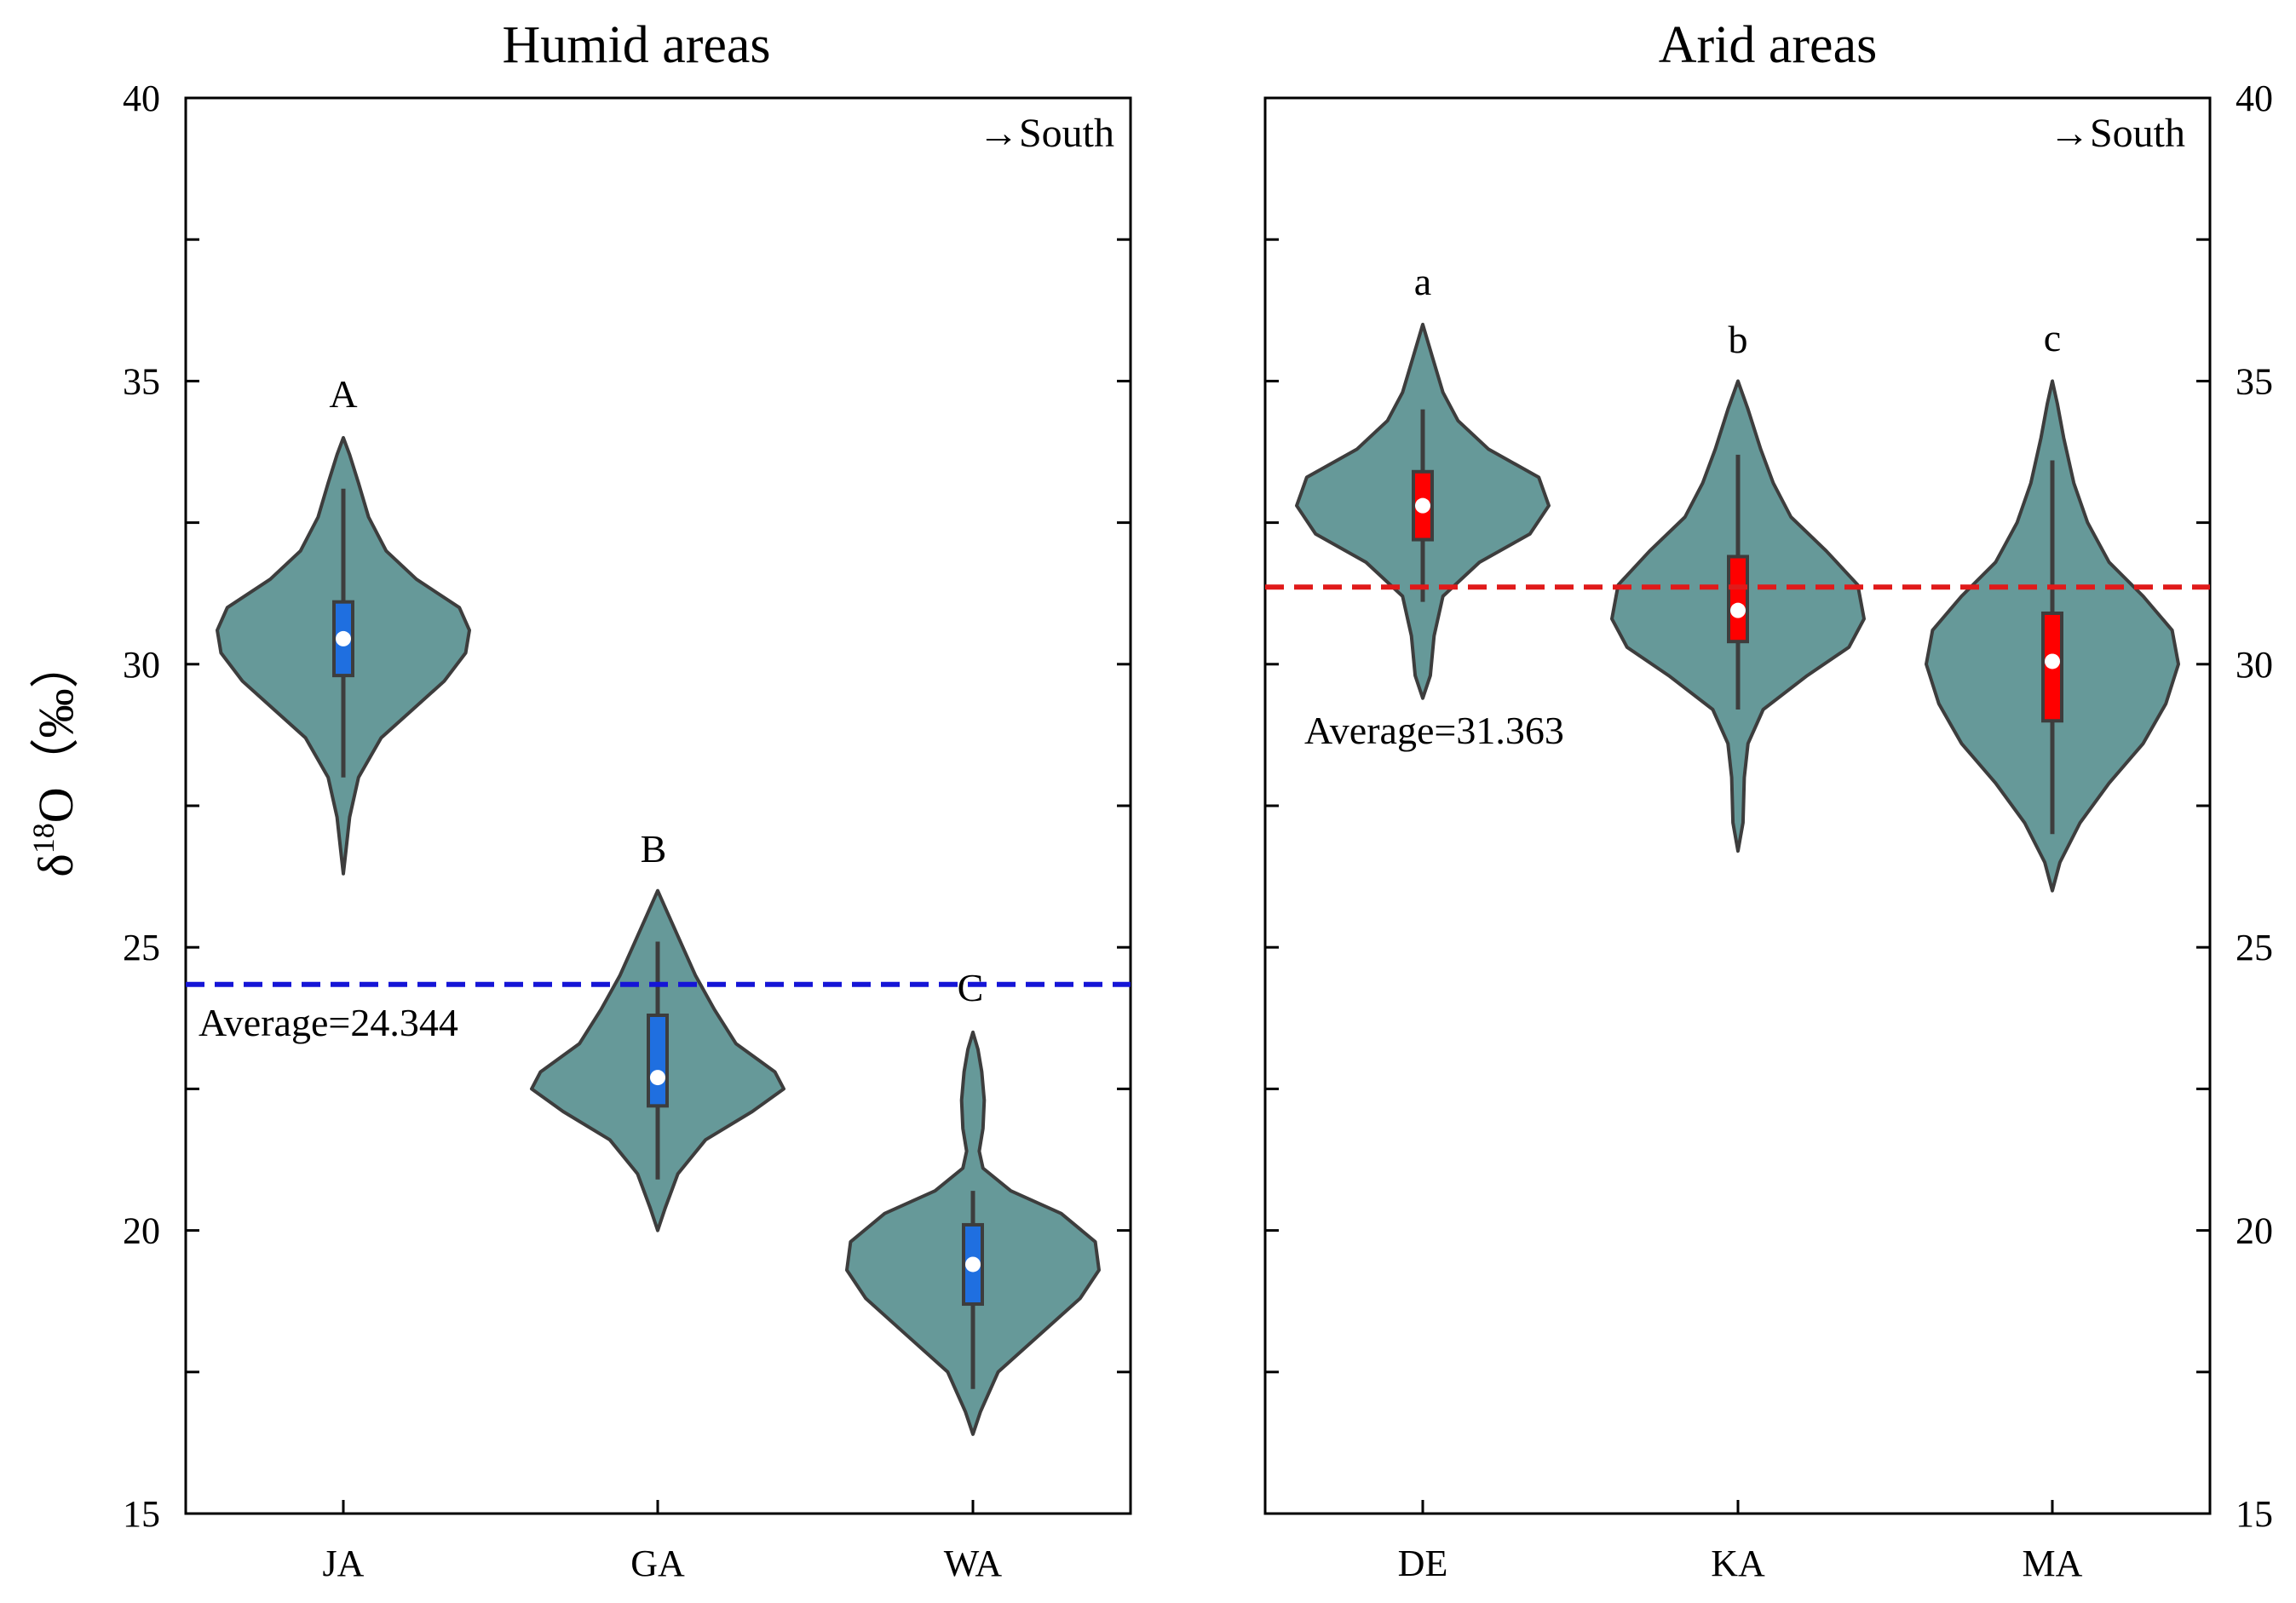  Describe the element at coordinates (658, 1060) in the screenshot. I see `violin-box-ga` at that location.